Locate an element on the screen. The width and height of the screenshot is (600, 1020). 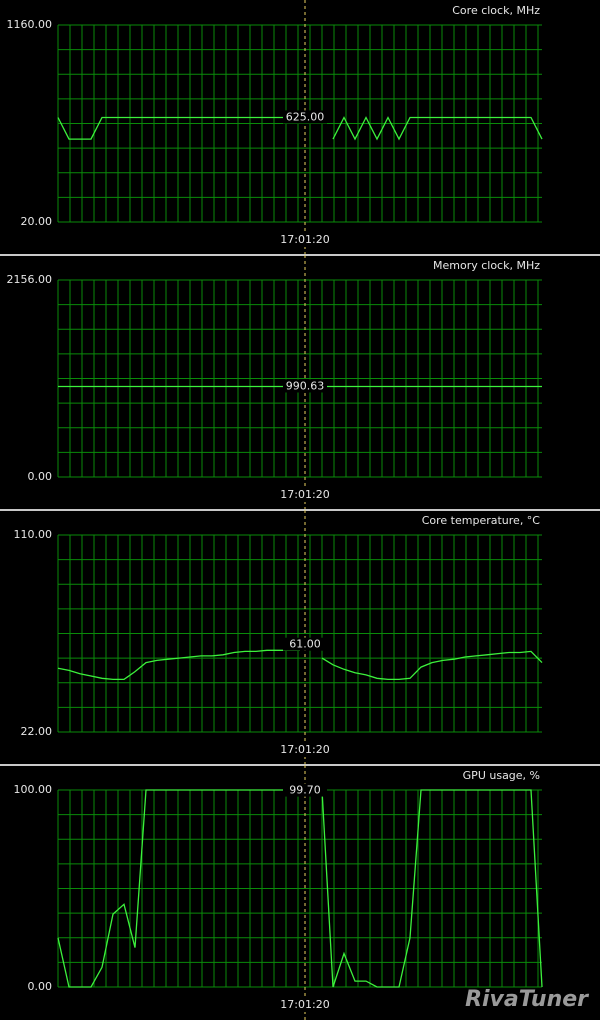
panel-title: Core temperature, °C is located at coordinates (481, 520).